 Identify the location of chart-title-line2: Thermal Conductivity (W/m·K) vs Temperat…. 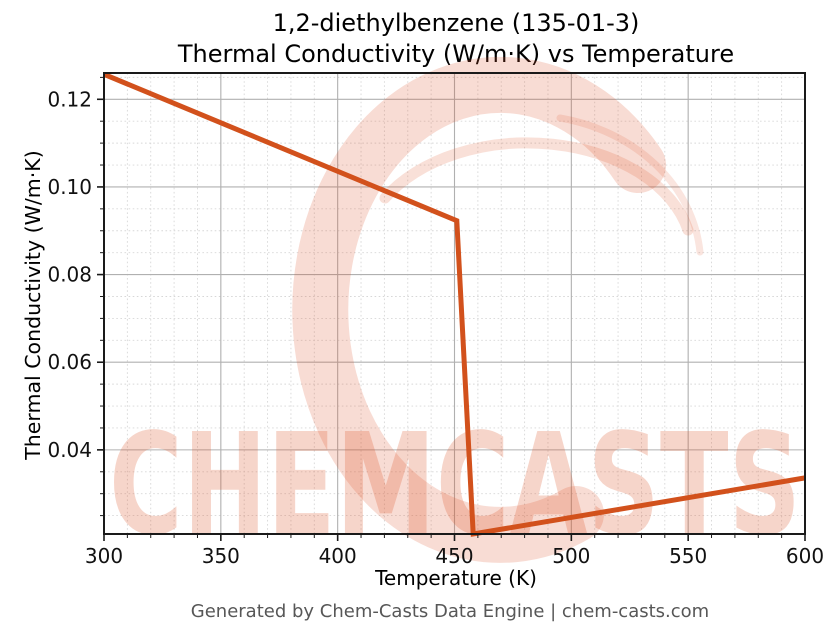
(456, 54).